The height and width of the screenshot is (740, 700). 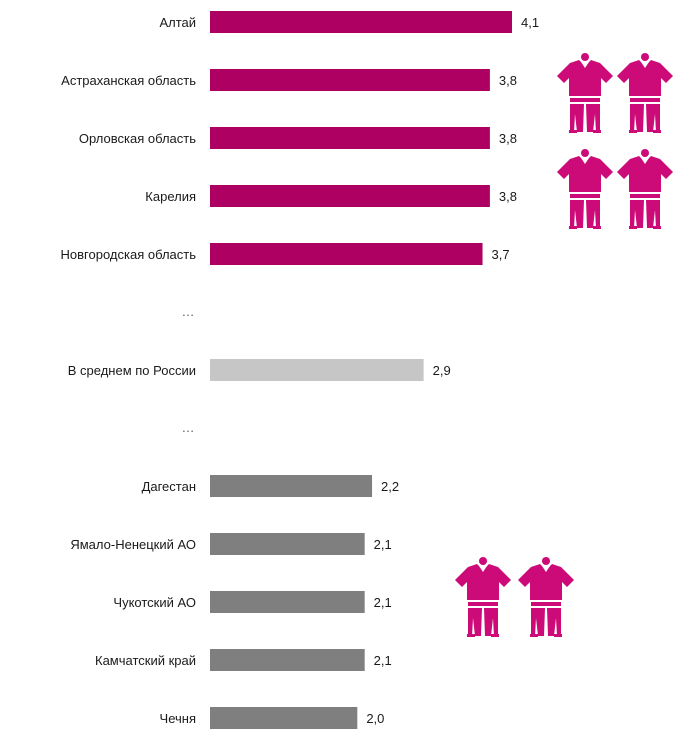 I want to click on category-label: Чечня, so click(x=178, y=718).